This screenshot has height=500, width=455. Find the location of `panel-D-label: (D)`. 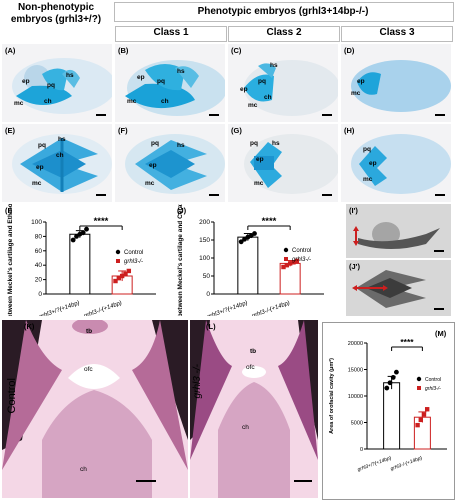

panel-D-label: (D) is located at coordinates (349, 50).